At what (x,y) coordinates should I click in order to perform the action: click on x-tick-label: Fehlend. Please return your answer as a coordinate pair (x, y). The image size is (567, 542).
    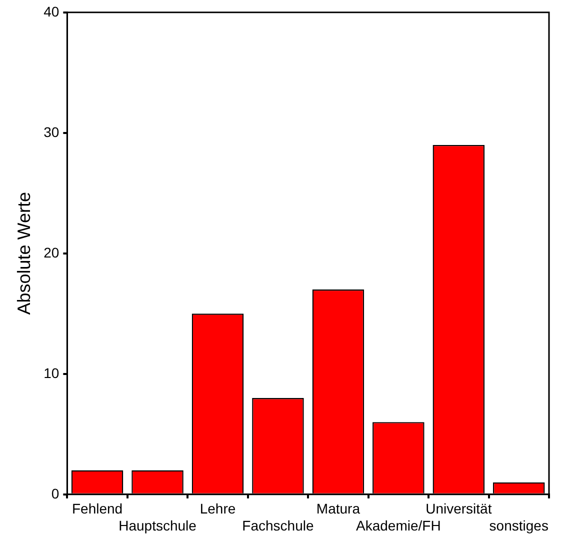
    Looking at the image, I should click on (97, 508).